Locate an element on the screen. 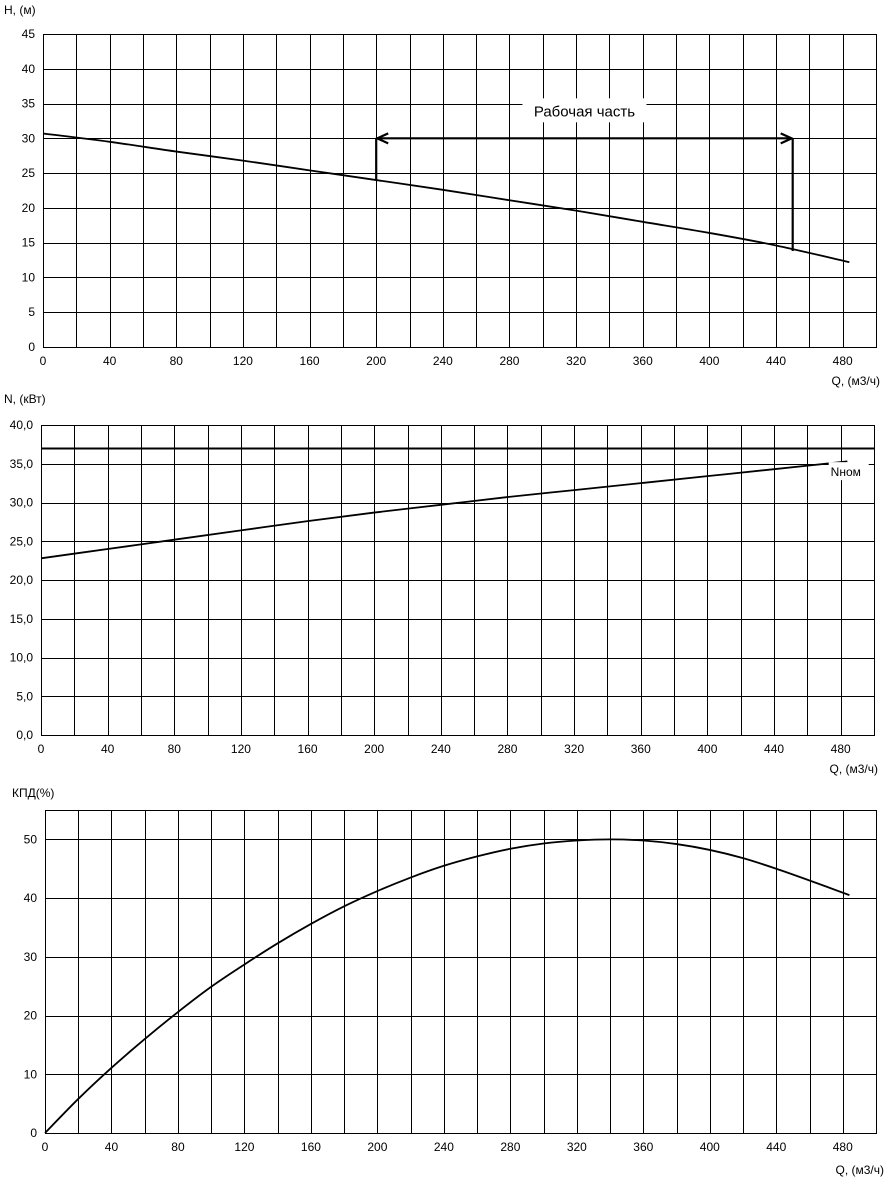 This screenshot has width=895, height=1190. nominal-power-label: Nном is located at coordinates (846, 472).